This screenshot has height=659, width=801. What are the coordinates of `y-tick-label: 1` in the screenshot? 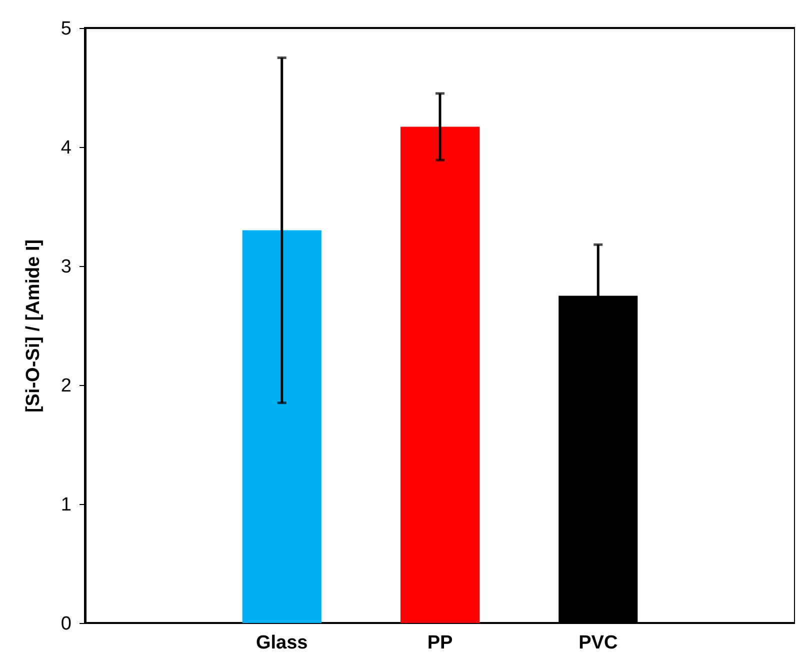 It's located at (66, 505).